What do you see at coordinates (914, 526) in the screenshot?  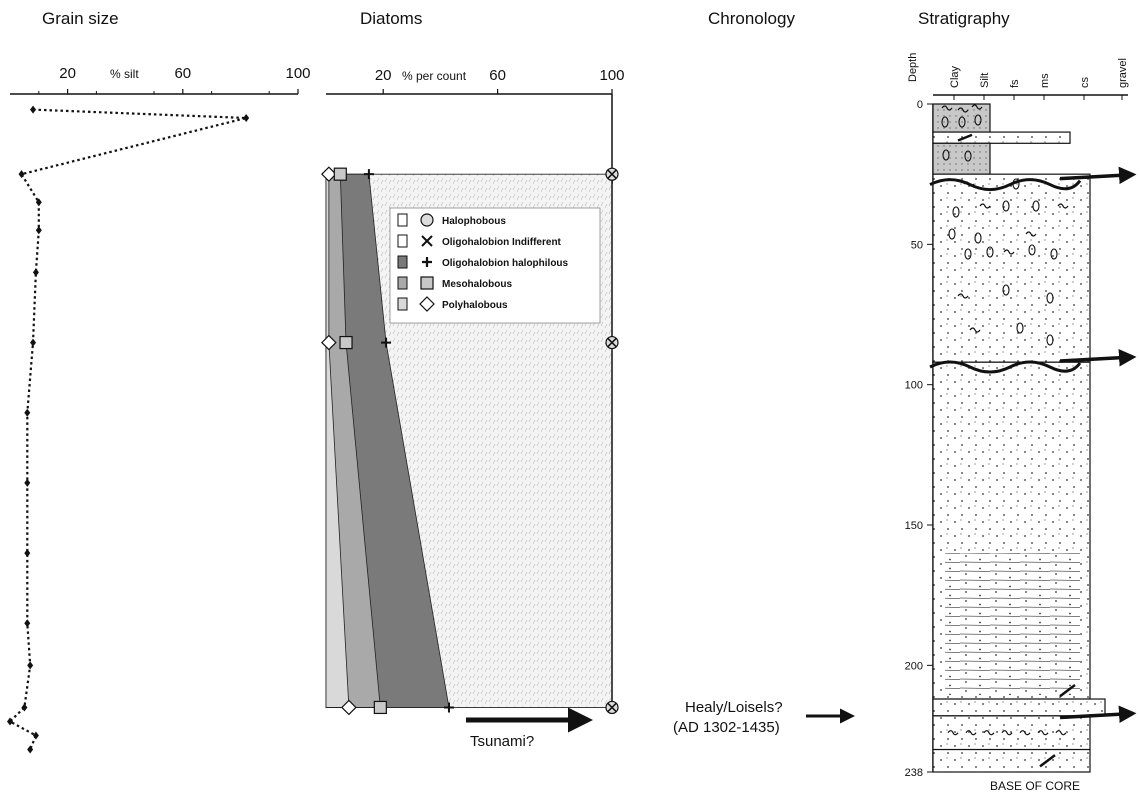 I see `depth-tick-label: 150` at bounding box center [914, 526].